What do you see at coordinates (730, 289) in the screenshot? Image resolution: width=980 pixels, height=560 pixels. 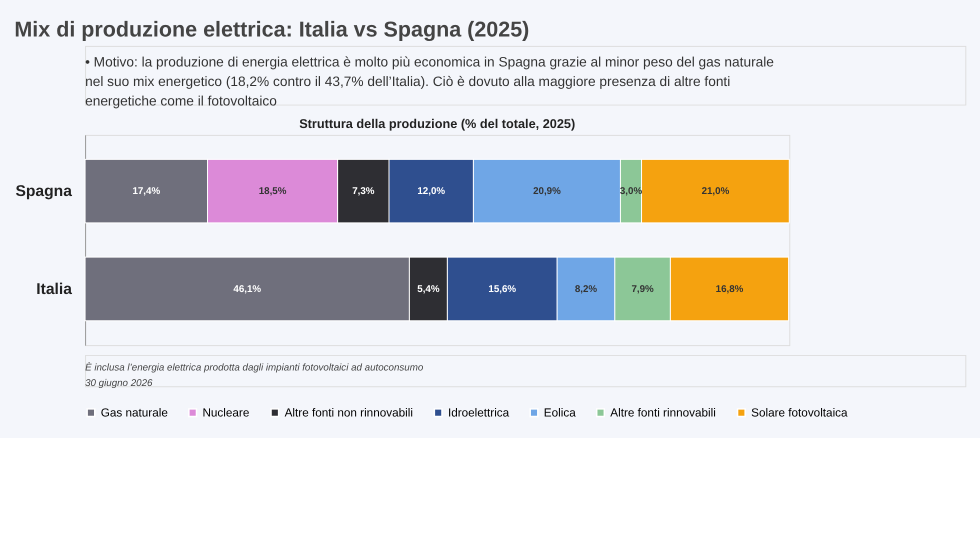 I see `data-label: 16,8%` at bounding box center [730, 289].